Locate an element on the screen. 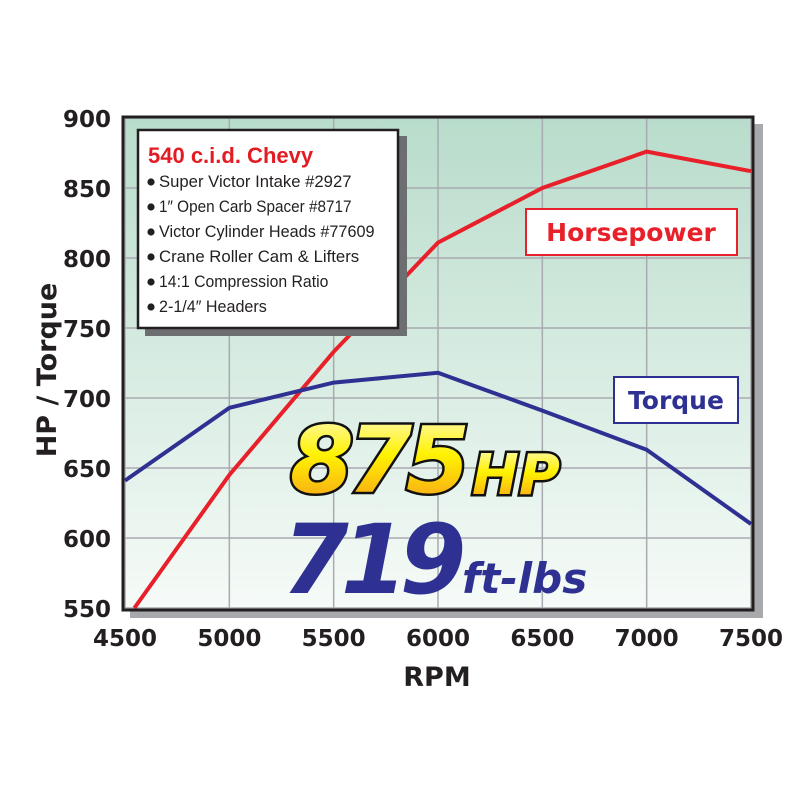  x-axis-label: RPM is located at coordinates (436, 677).